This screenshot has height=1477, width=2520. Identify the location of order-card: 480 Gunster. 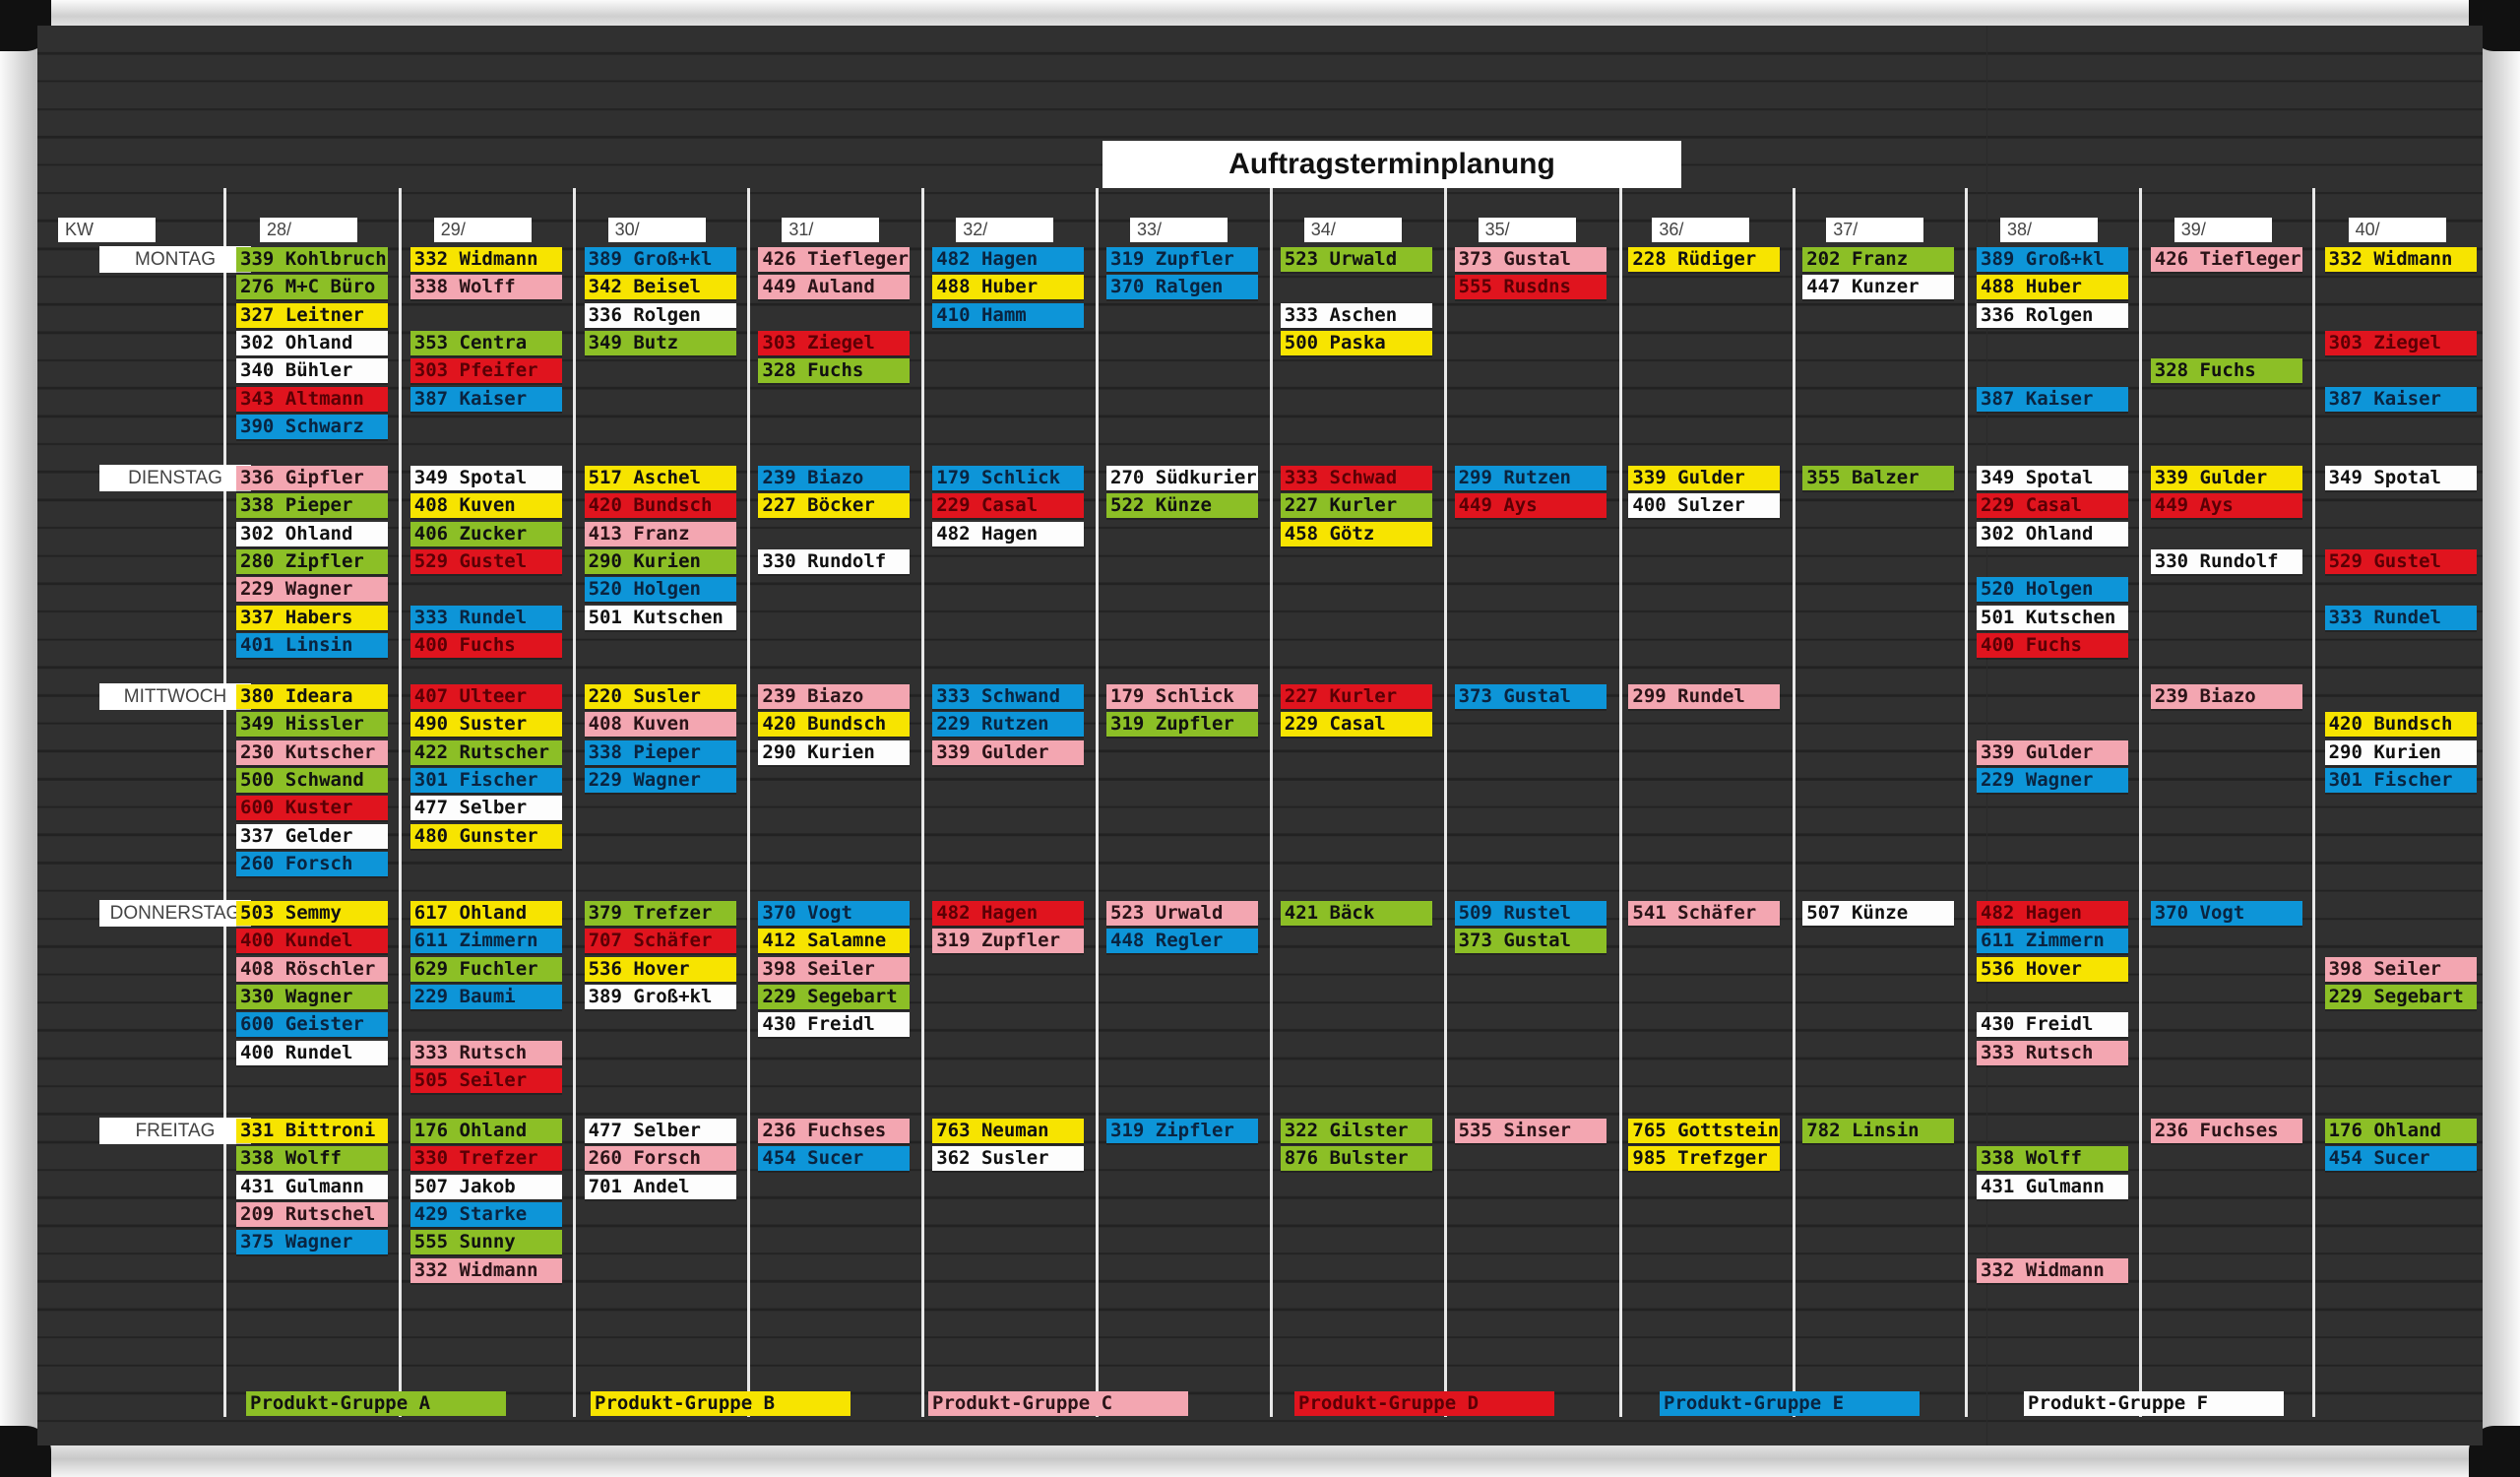
(486, 836).